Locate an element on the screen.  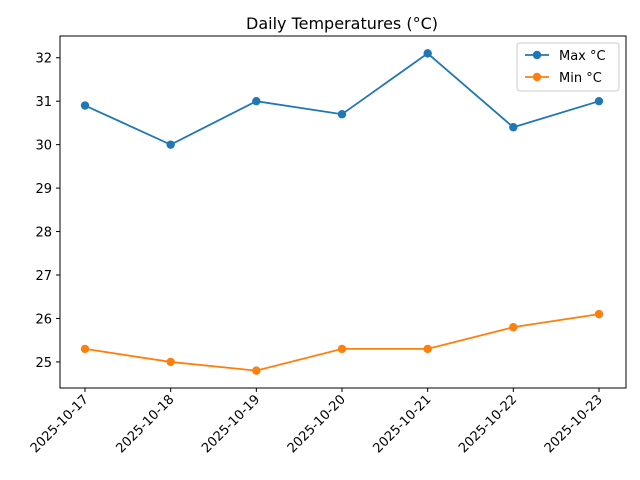
x-tick-label: 2025-10-21 is located at coordinates (402, 424).